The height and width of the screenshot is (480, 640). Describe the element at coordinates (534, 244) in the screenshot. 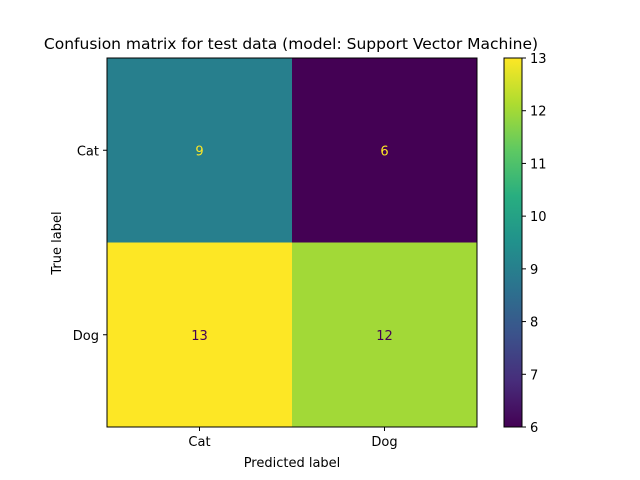

I see `colorbar-ticks: 6 7 8 9 10 11 12 13` at that location.